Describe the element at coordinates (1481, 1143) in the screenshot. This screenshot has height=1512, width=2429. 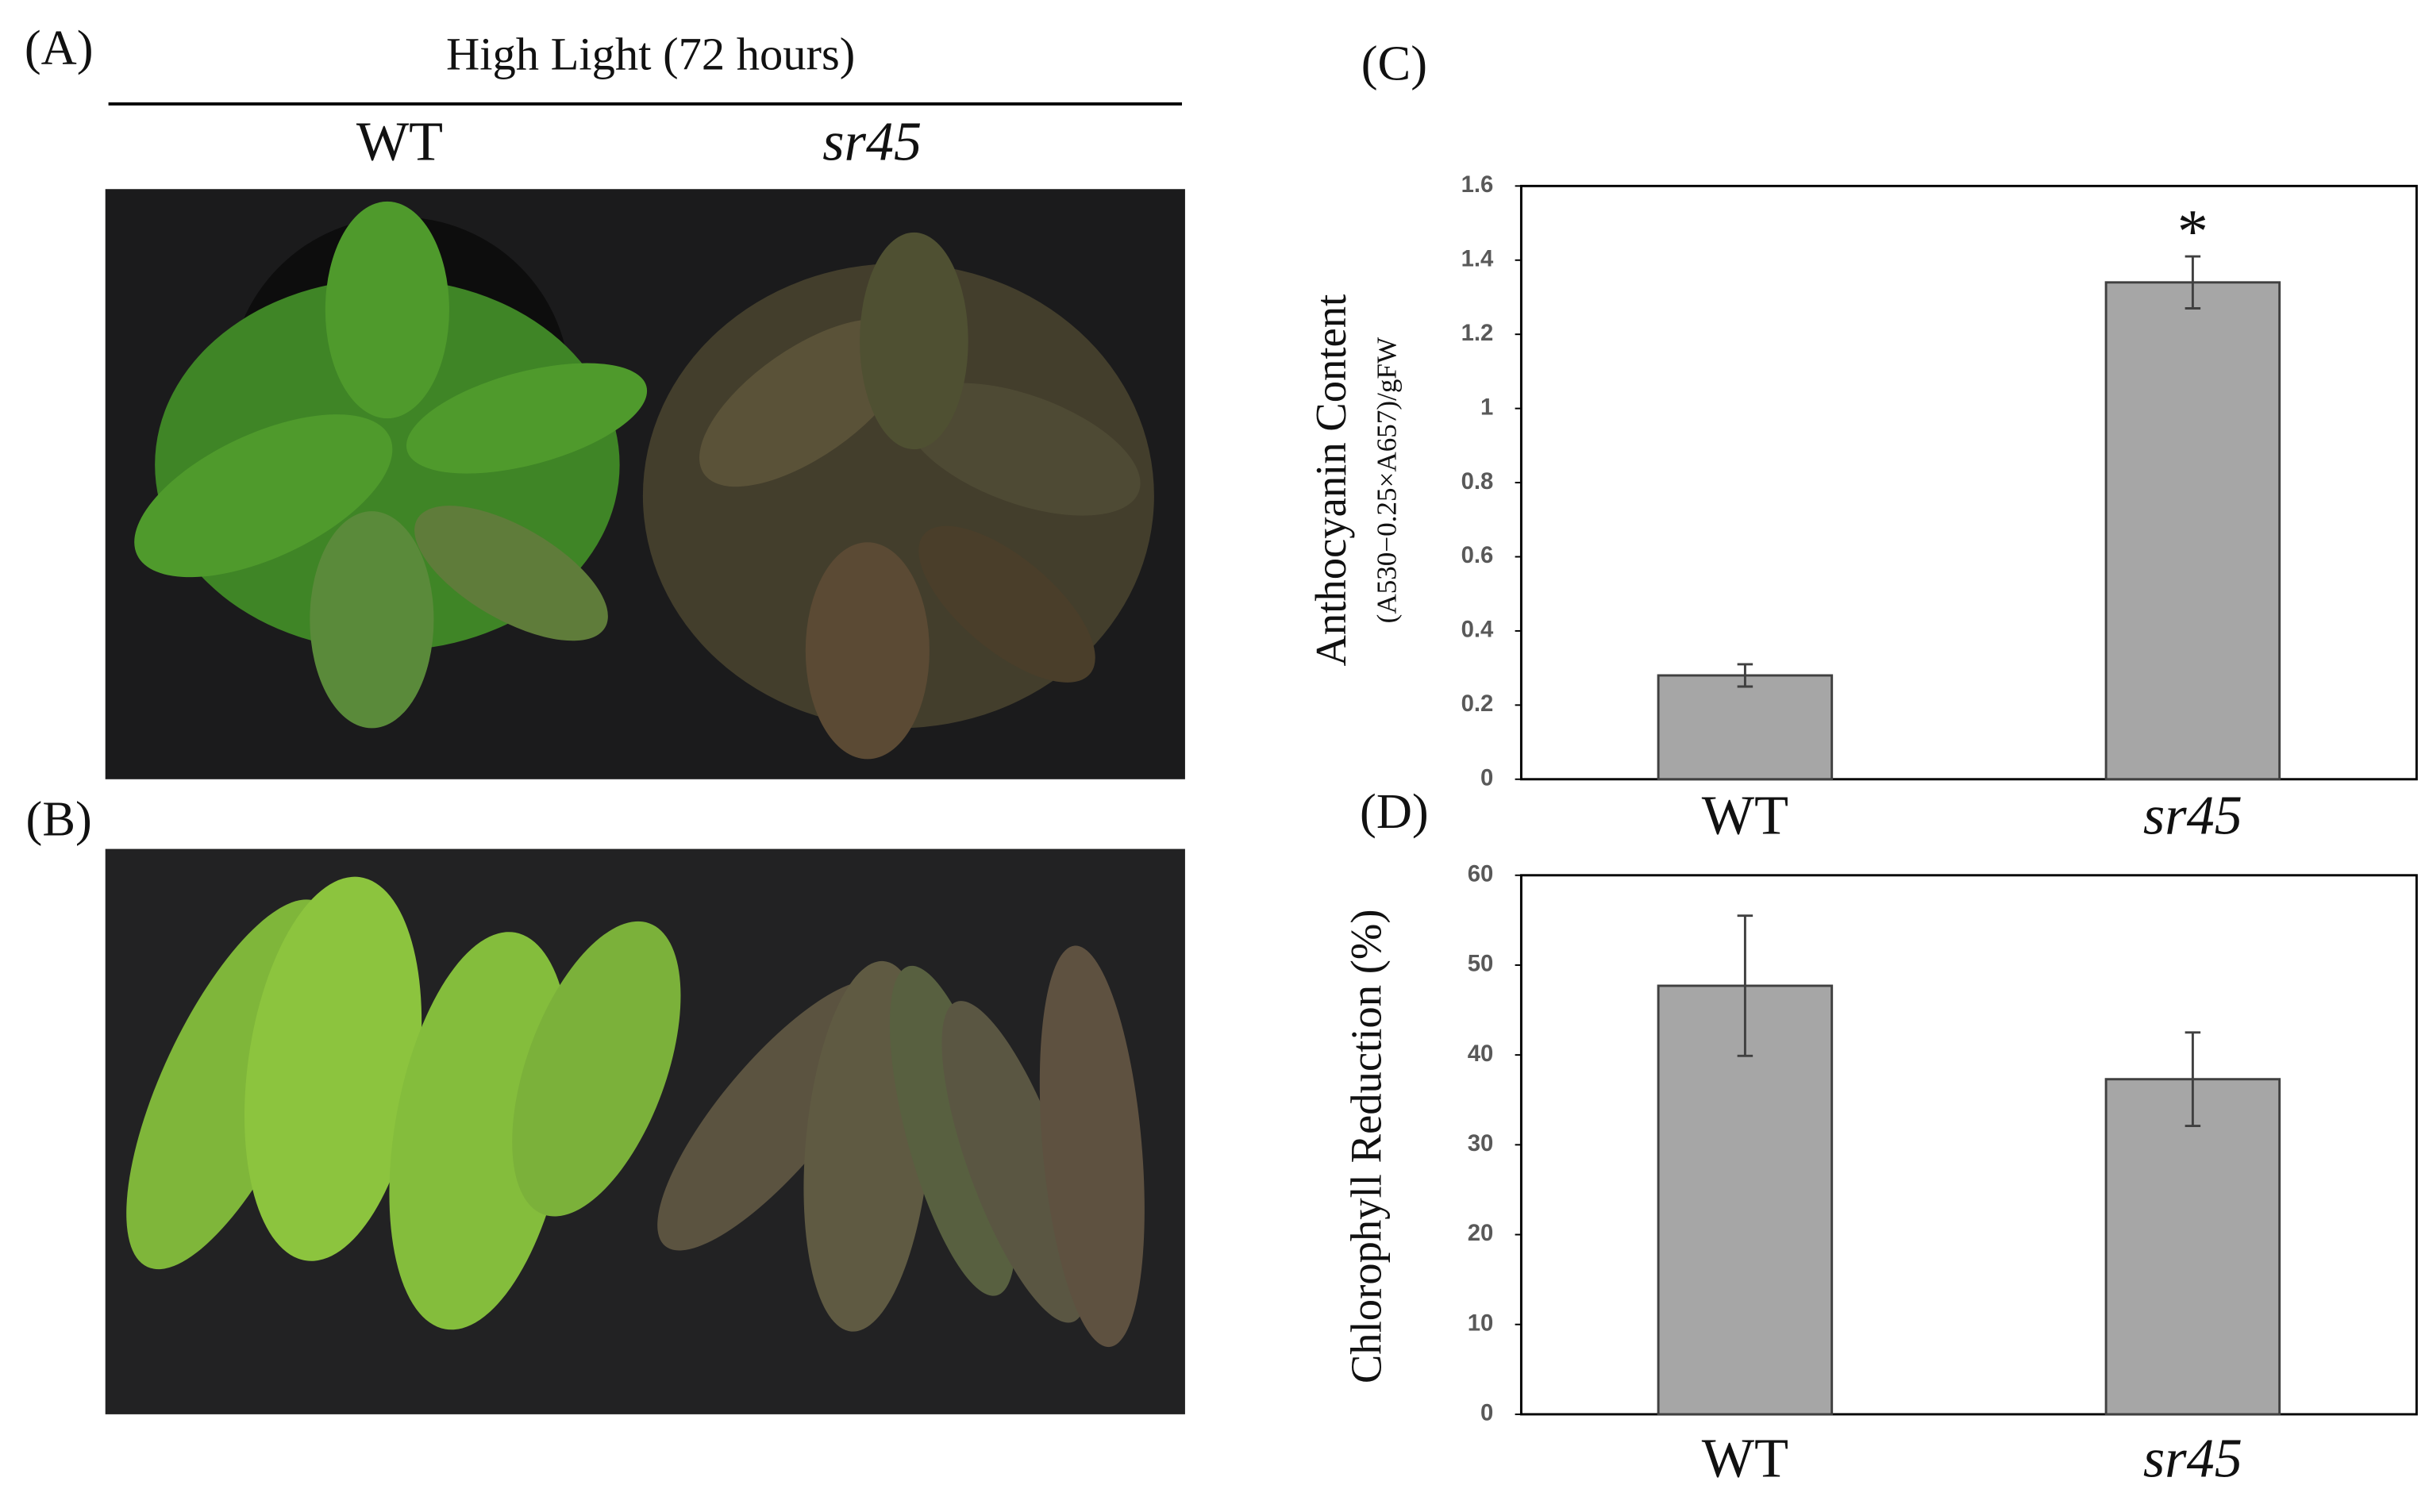
I see `y-tick-label: 30` at that location.